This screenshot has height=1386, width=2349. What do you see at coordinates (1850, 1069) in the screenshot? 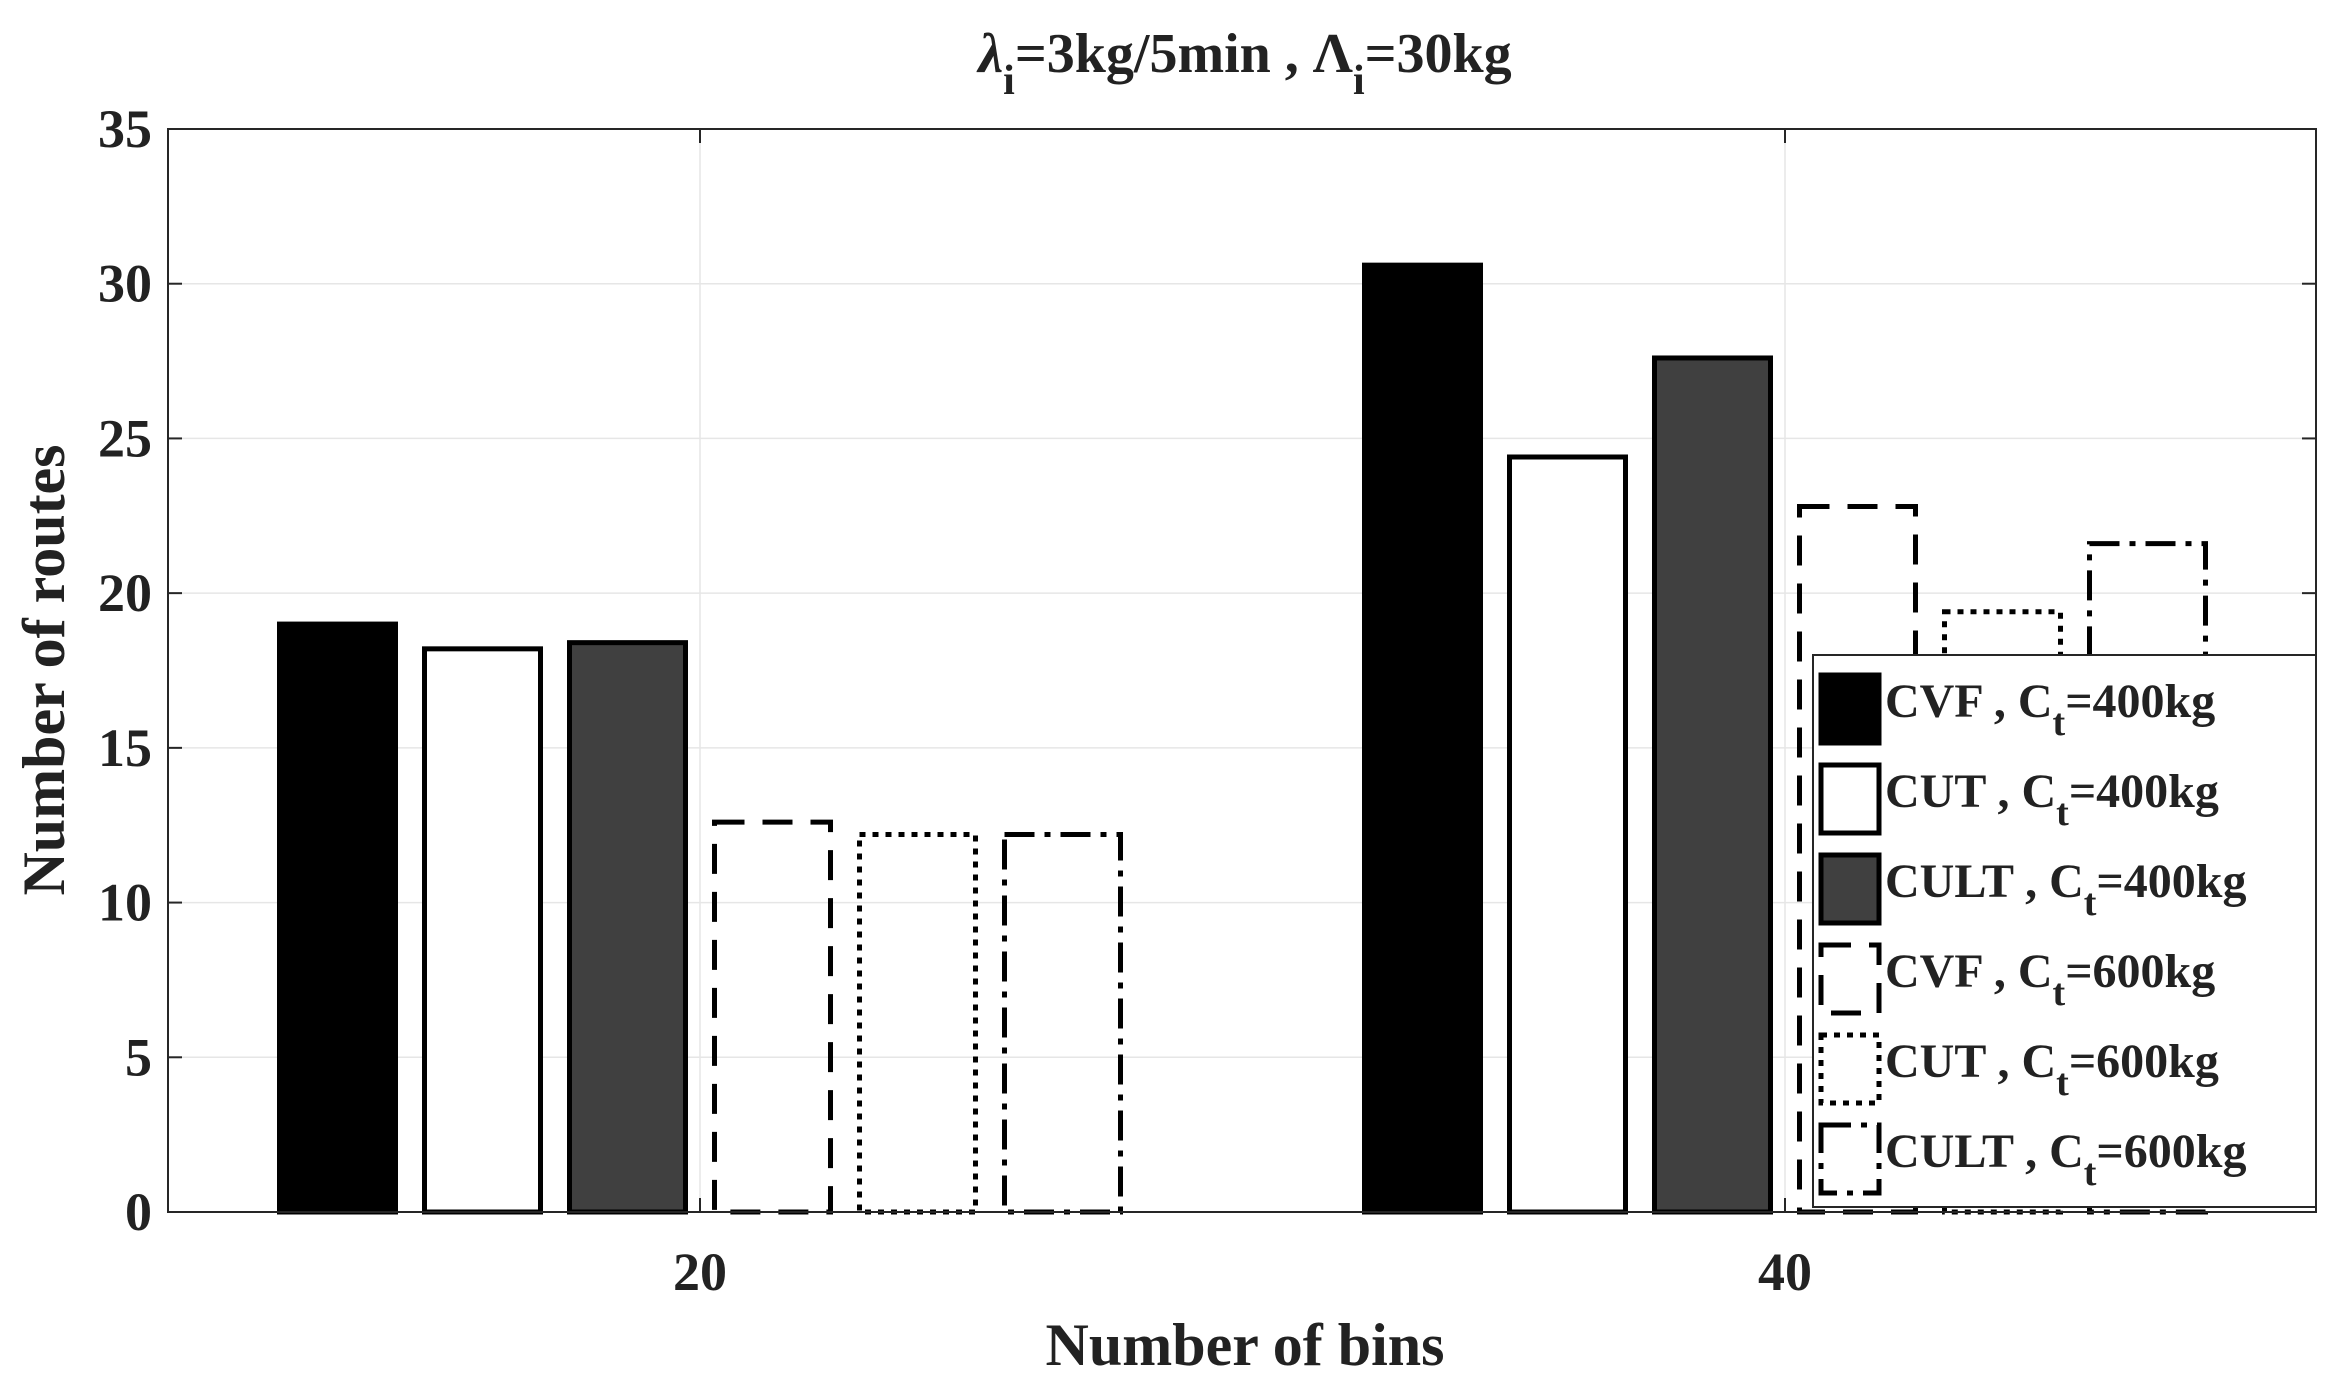
I see `legend-swatch-dotted` at bounding box center [1850, 1069].